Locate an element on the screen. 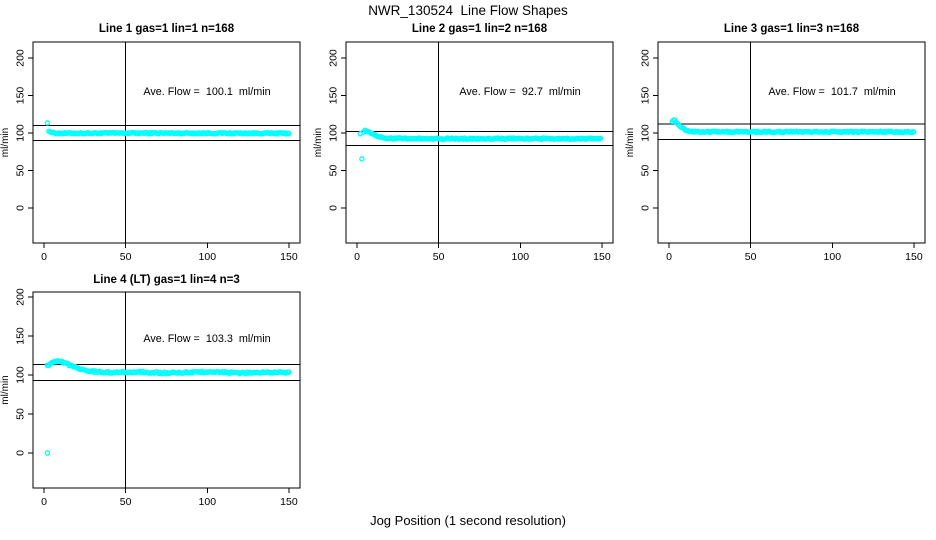 The image size is (936, 540). subplot-1-ave-flow-annotation: Ave. Flow = 100.1 ml/min is located at coordinates (207, 92).